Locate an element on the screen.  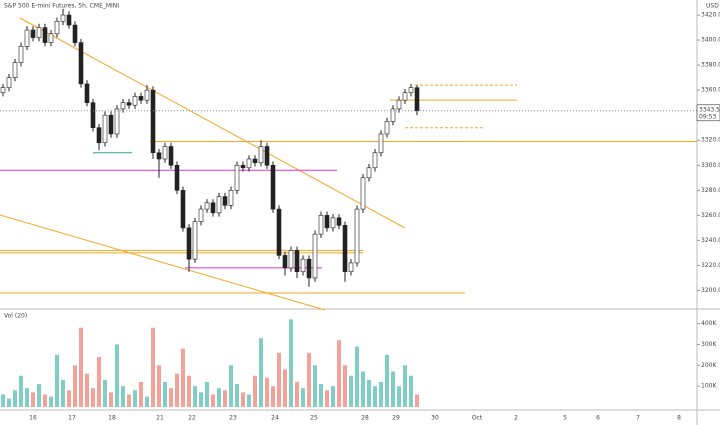
y-tick-label: 400K is located at coordinates (709, 323).